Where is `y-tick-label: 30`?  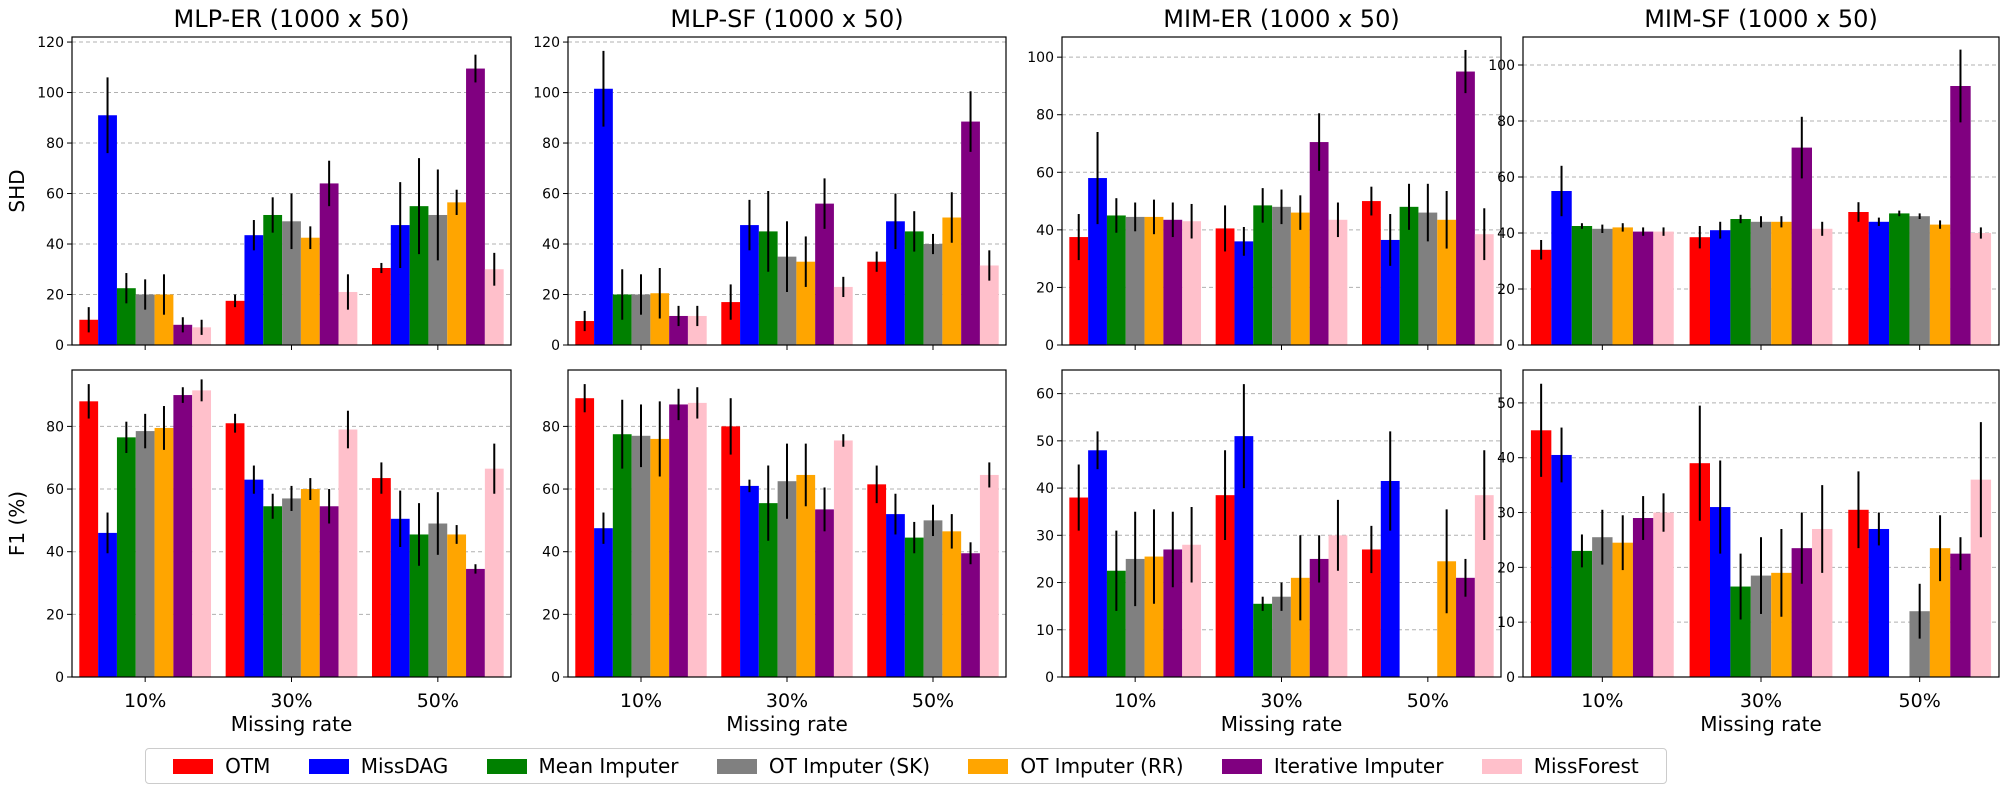
y-tick-label: 30 is located at coordinates (1045, 536).